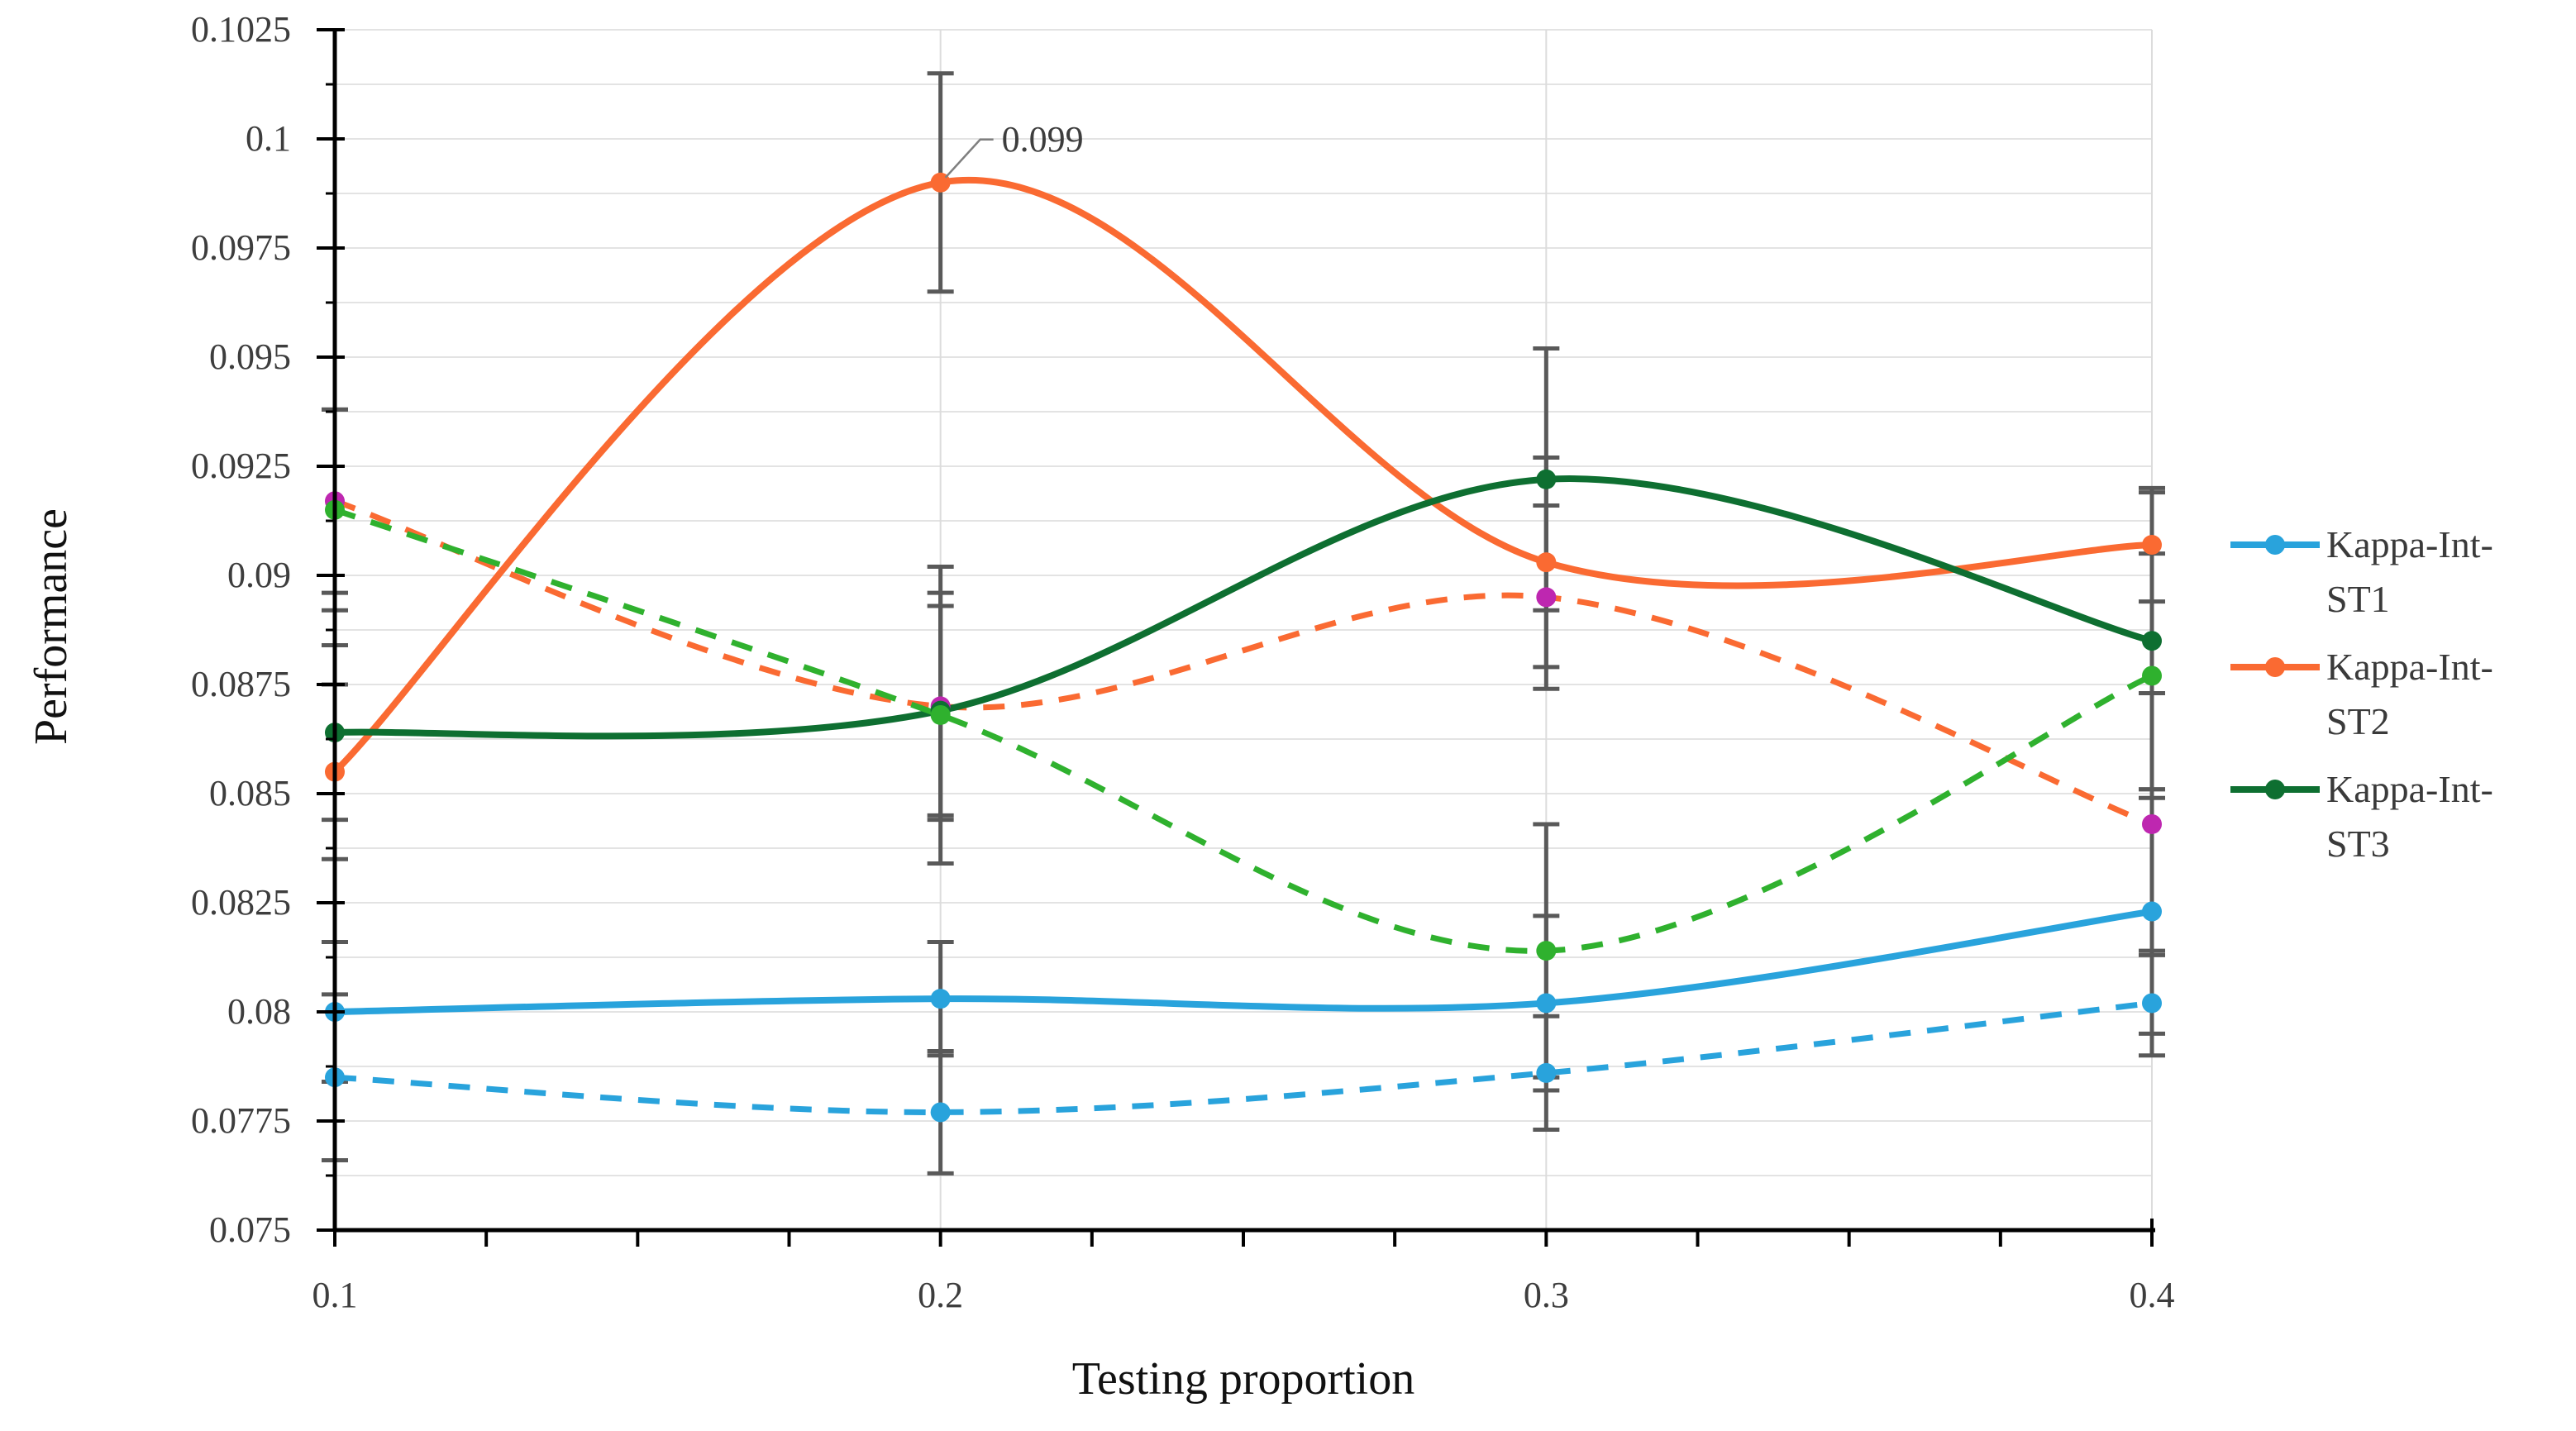 This screenshot has width=2576, height=1431. Describe the element at coordinates (1546, 1295) in the screenshot. I see `x-tick-label: 0.3` at that location.